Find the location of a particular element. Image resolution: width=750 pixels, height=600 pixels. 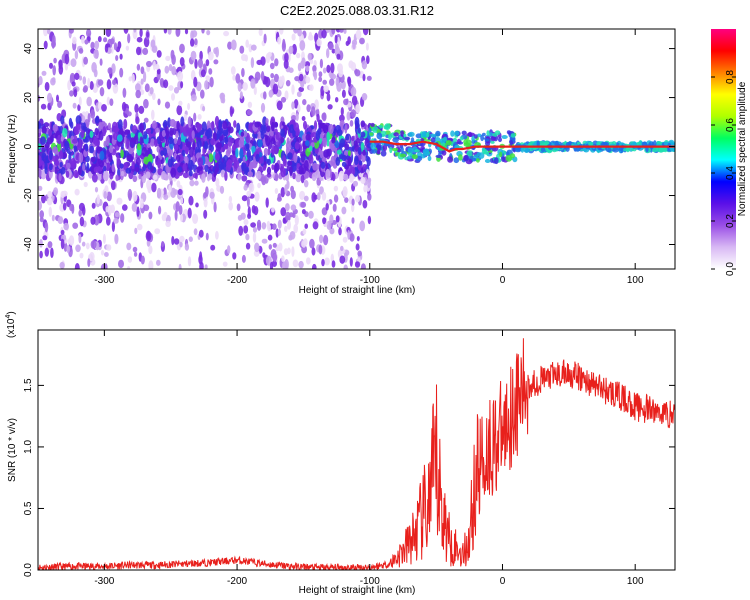

snr-y-axis-label: SNR (10 * v/v) is located at coordinates (12, 450).